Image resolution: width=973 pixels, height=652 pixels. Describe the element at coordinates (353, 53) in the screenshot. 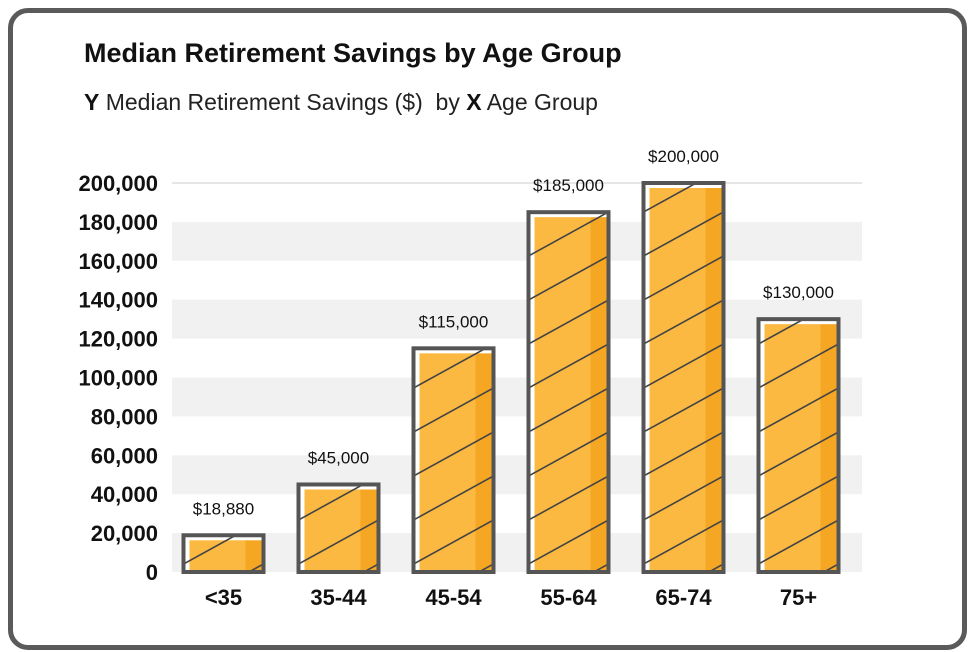

I see `chart-title: Median Retirement Savings by Age Group` at that location.